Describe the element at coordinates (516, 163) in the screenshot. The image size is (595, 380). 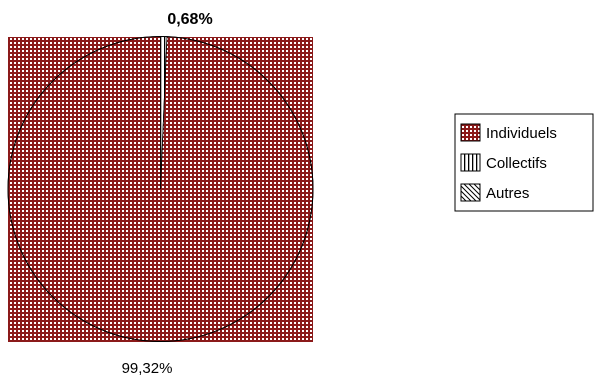
I see `legend-label-collectifs: Collectifs` at that location.